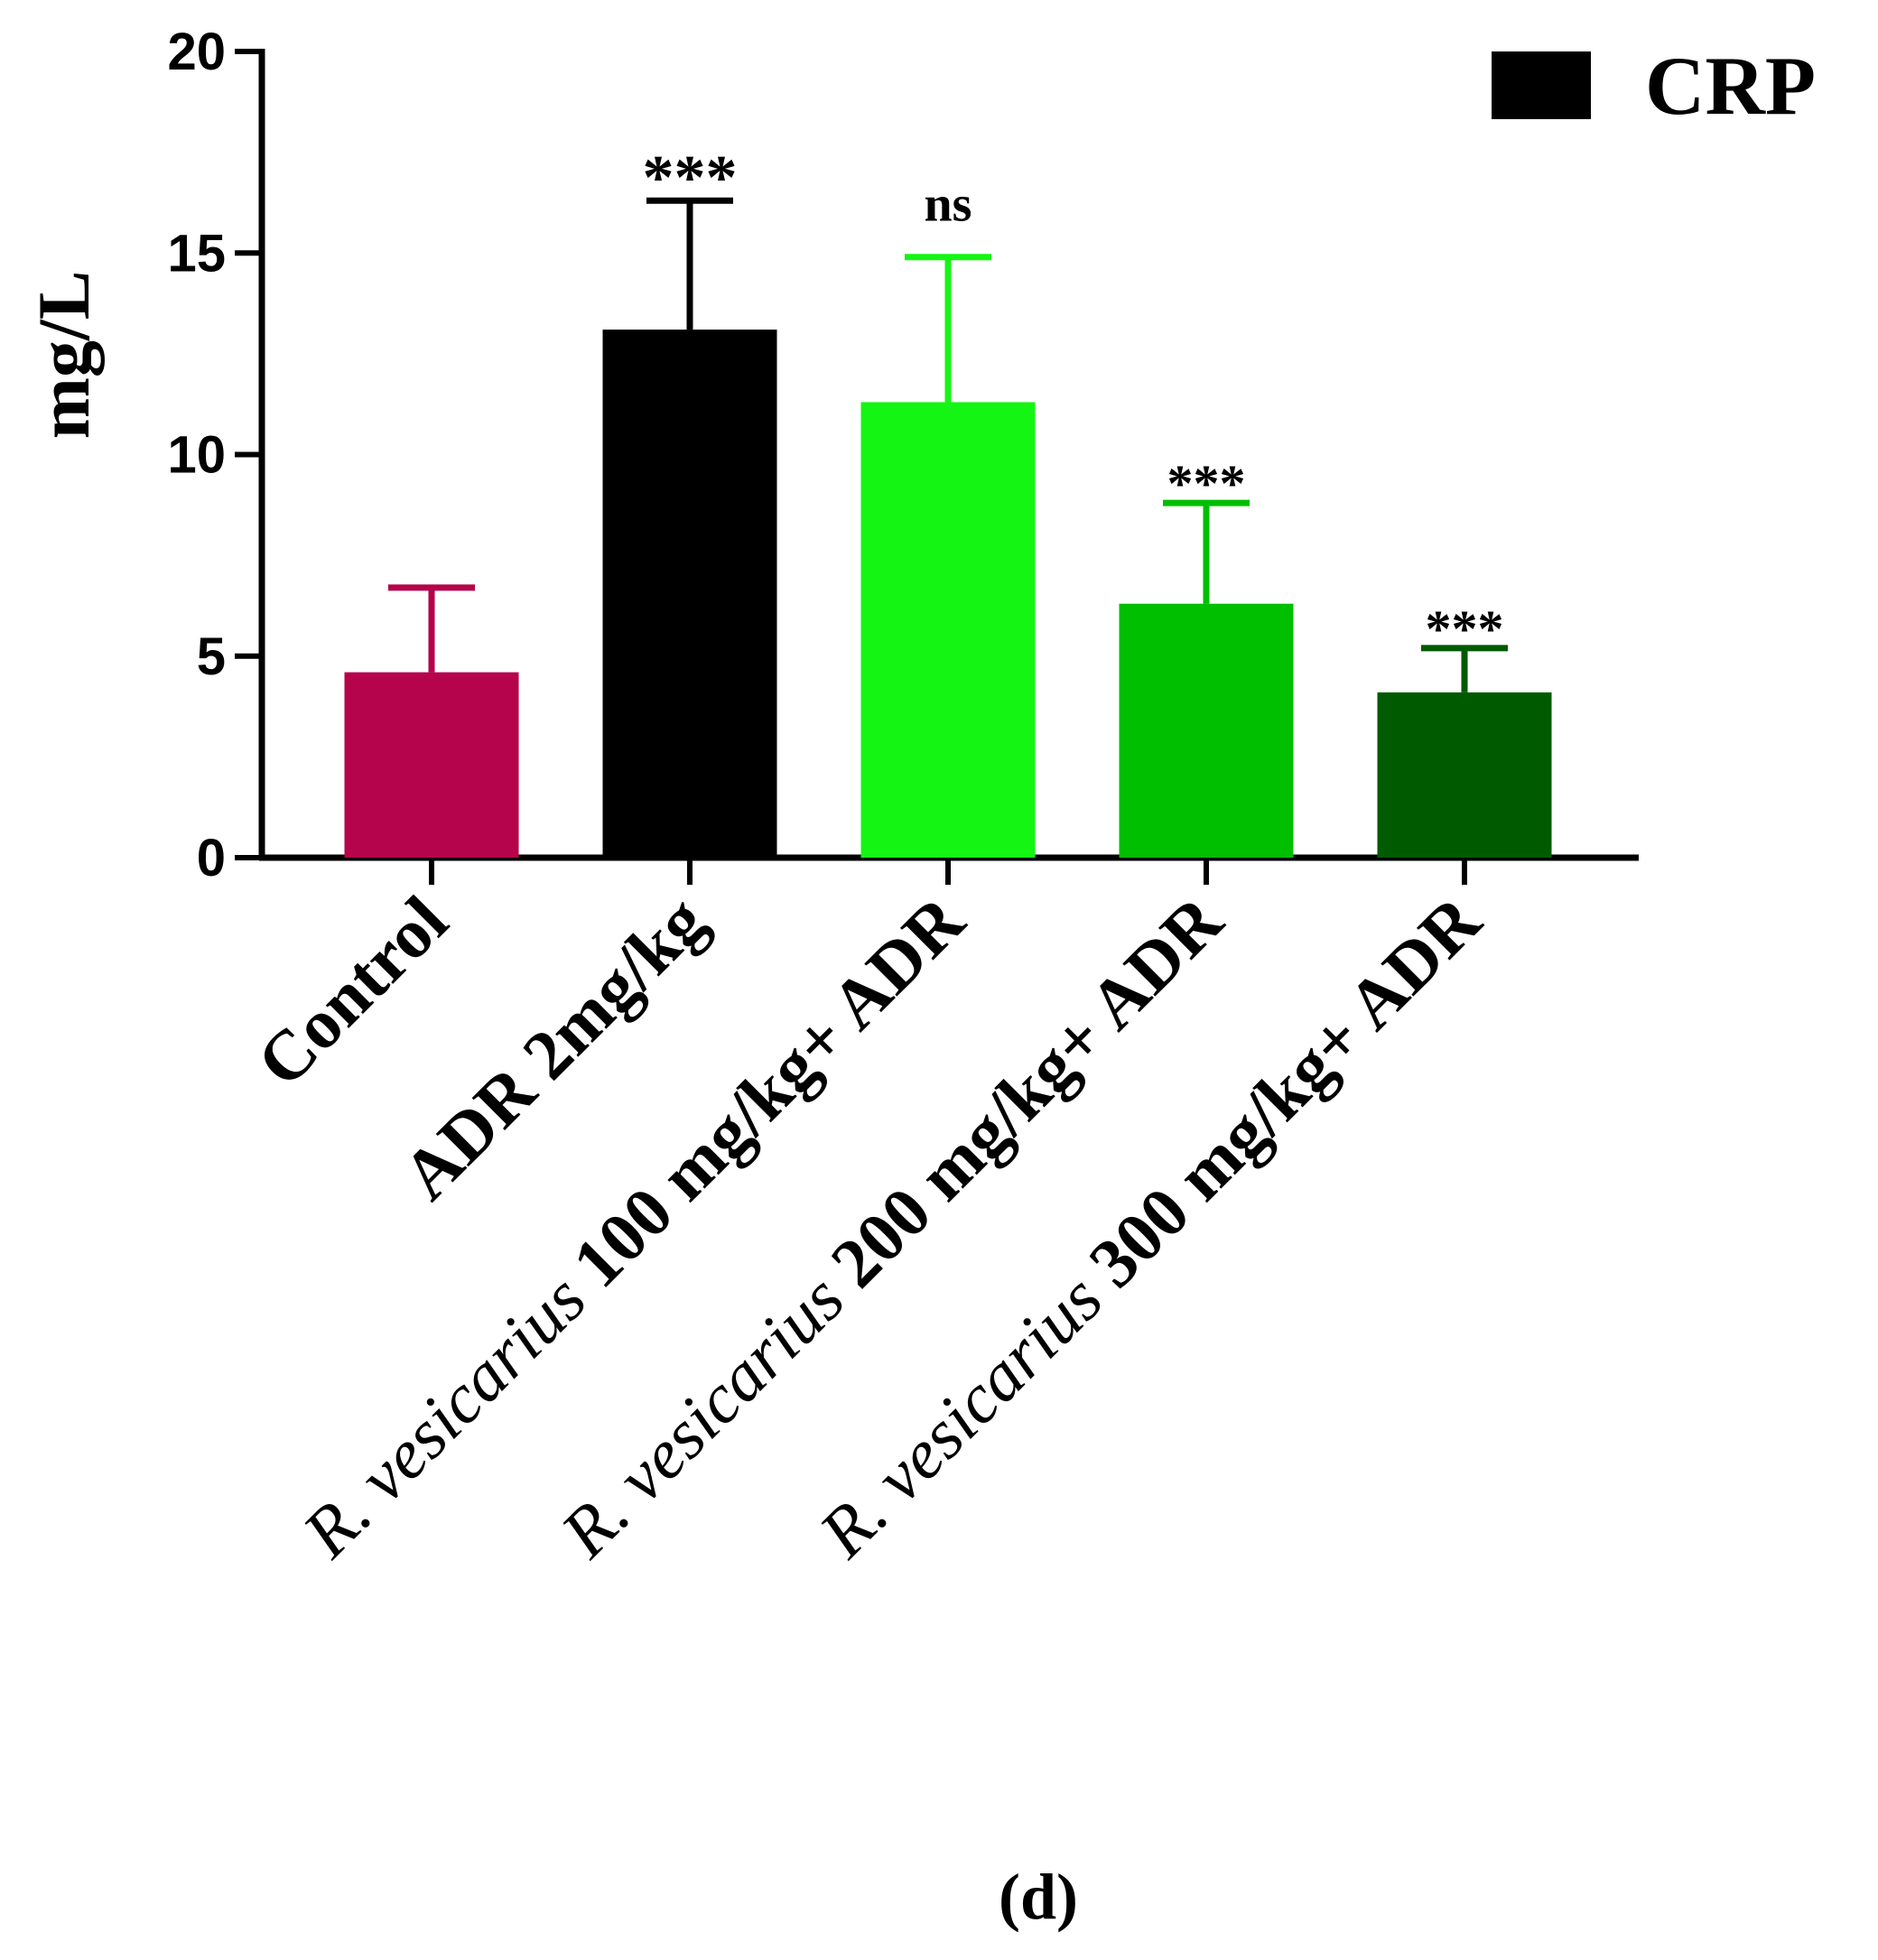  I want to click on x-tick-label-text: Control, so click(352, 991).